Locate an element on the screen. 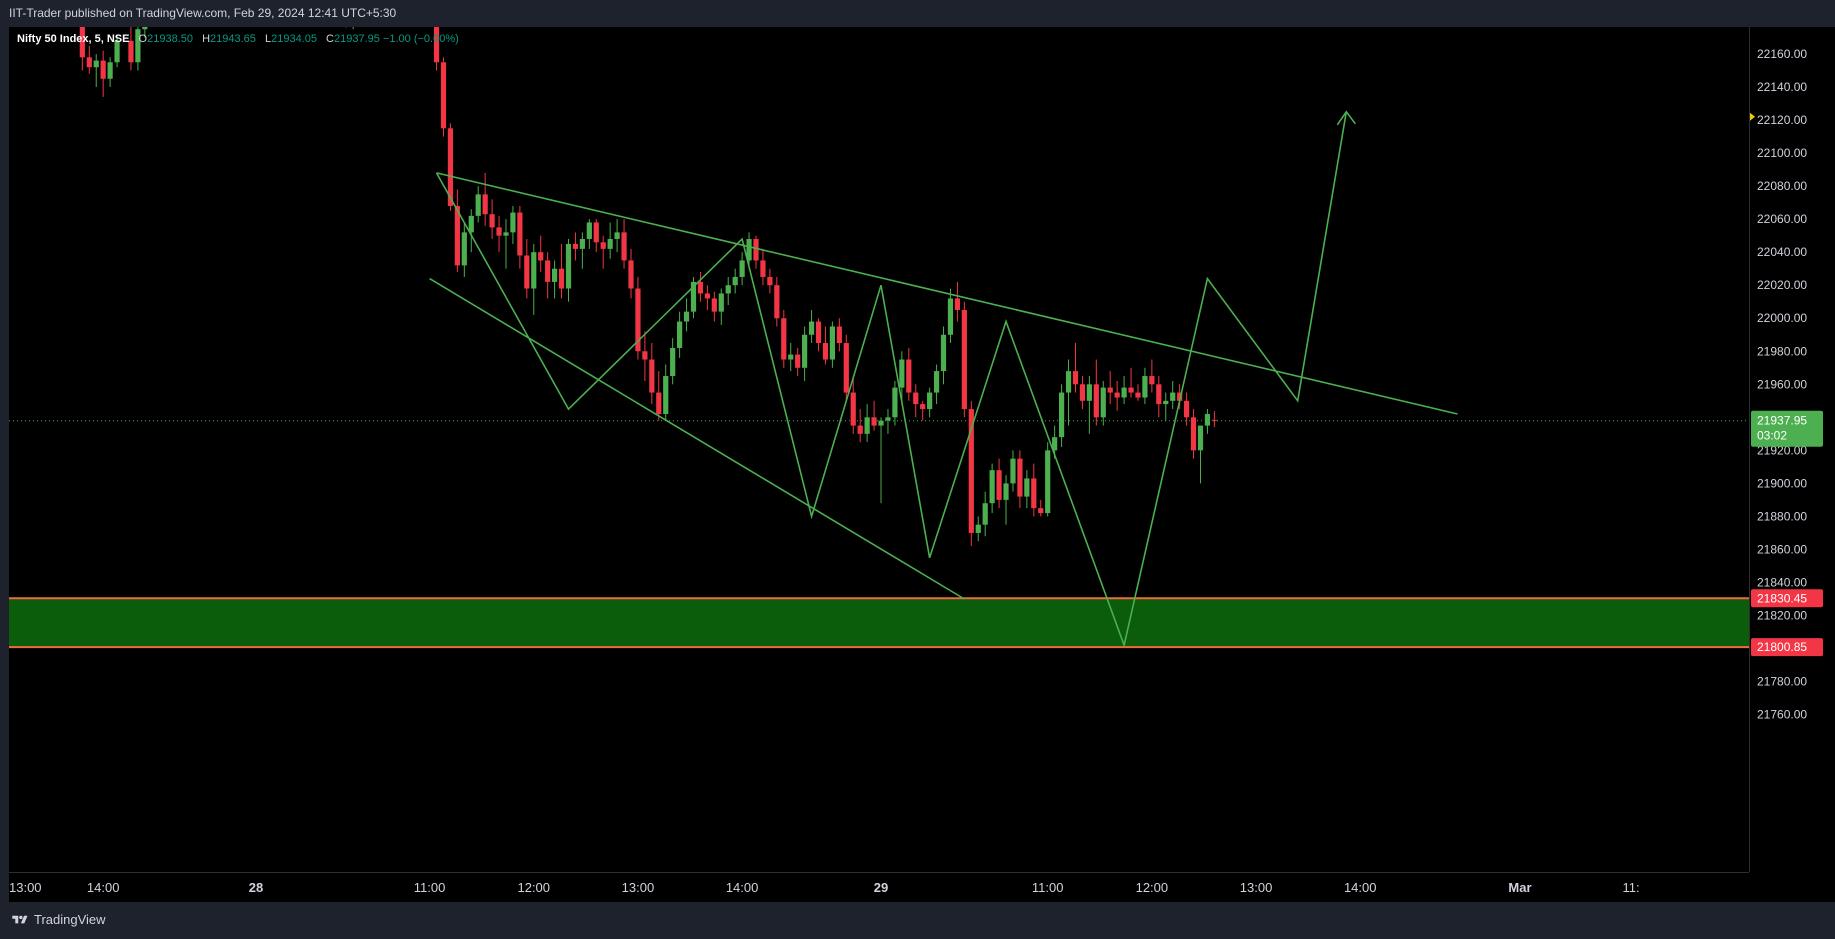 This screenshot has width=1835, height=939. time-tick-label: 12:00 is located at coordinates (1152, 887).